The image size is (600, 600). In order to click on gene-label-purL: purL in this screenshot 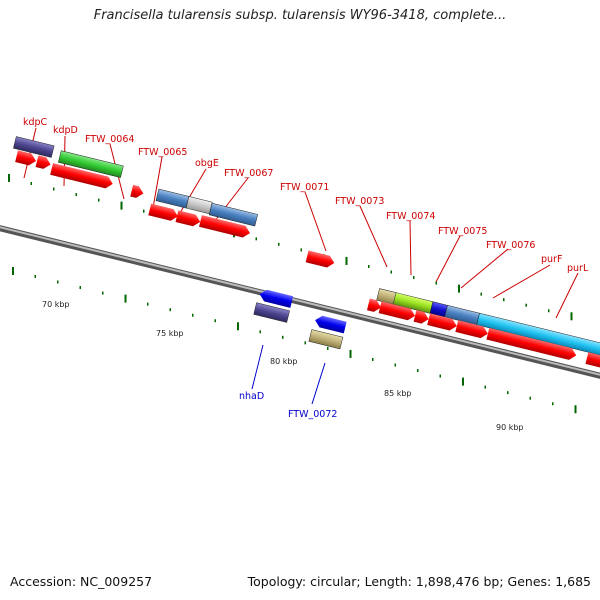, I will do `click(578, 268)`.